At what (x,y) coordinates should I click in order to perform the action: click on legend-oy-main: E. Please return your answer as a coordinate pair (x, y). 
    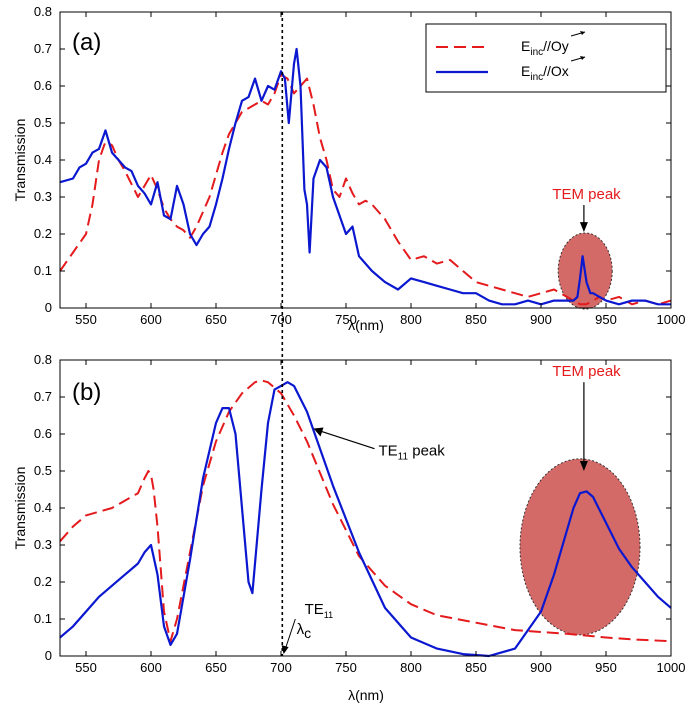
    Looking at the image, I should click on (525, 46).